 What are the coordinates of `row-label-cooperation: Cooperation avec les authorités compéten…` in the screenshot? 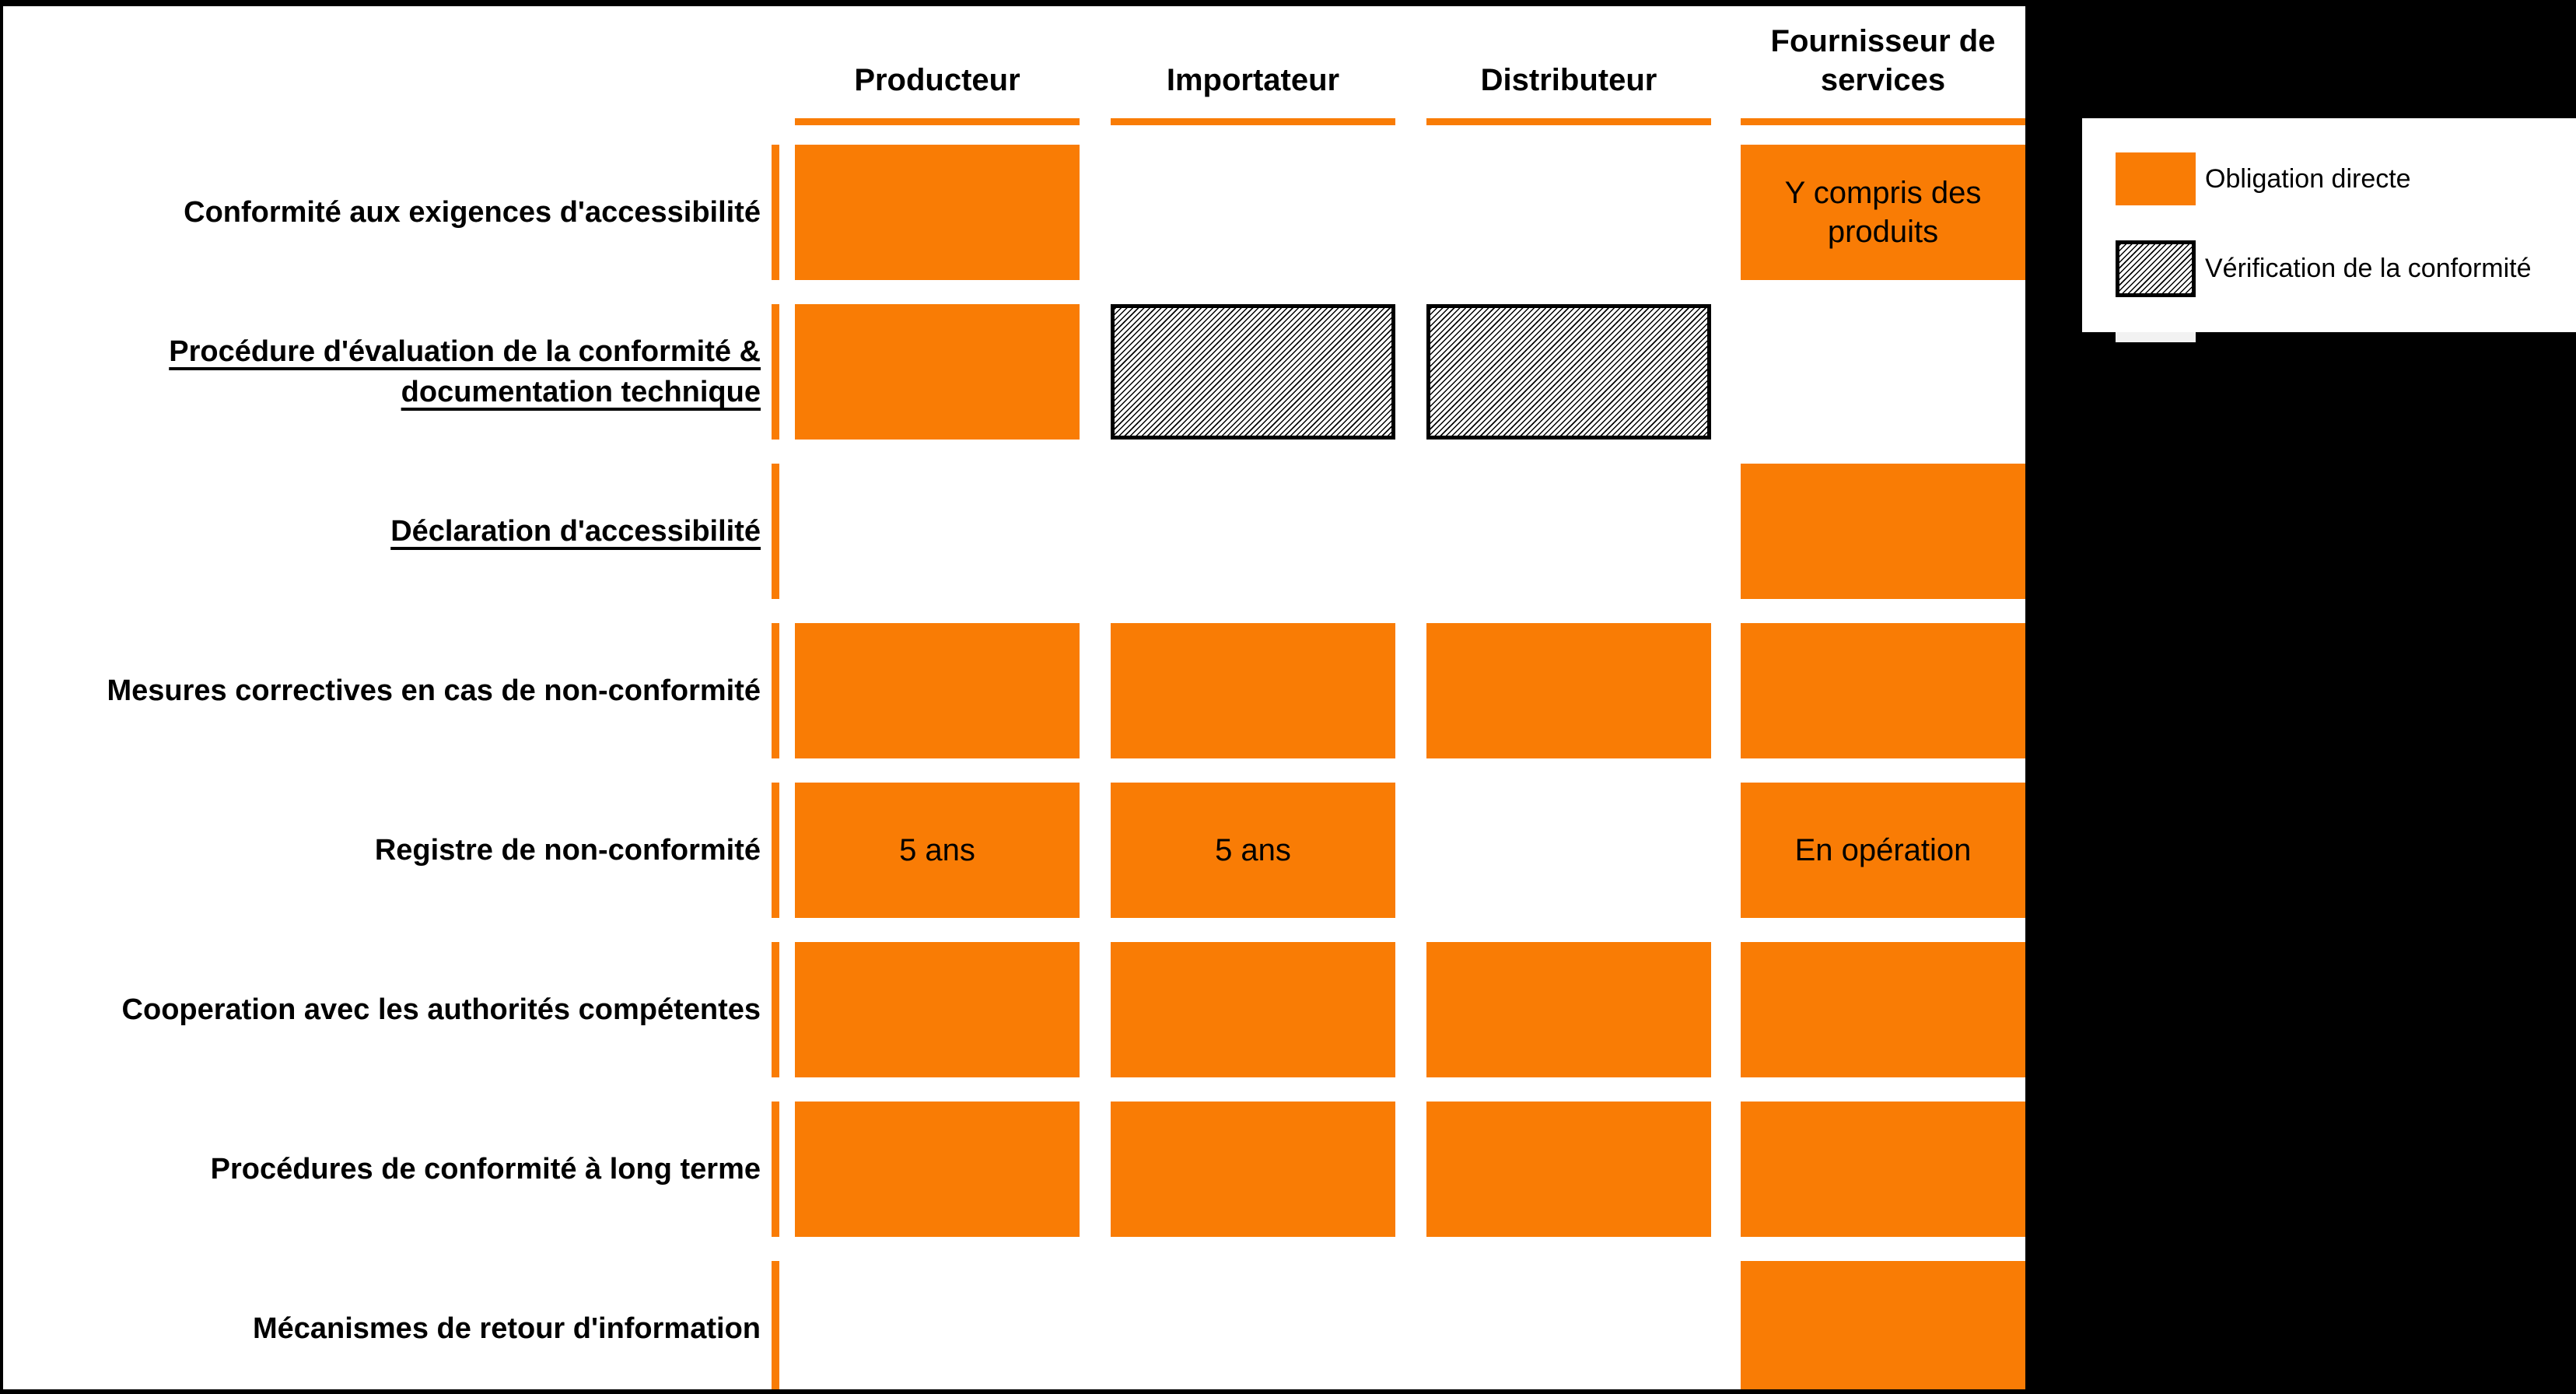 It's located at (441, 1009).